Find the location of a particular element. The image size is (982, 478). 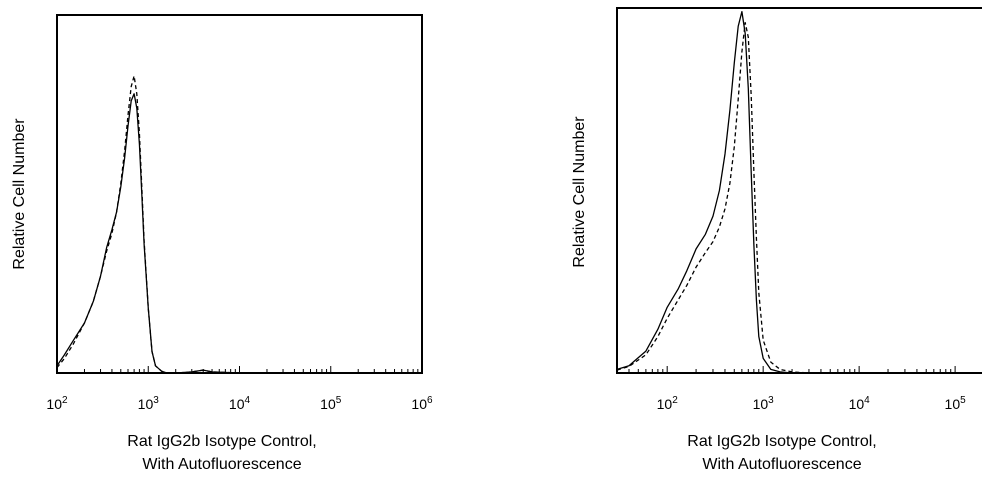

x-axis-tick-labels: 10² 10³ 10⁴ 10⁵ is located at coordinates (812, 403).